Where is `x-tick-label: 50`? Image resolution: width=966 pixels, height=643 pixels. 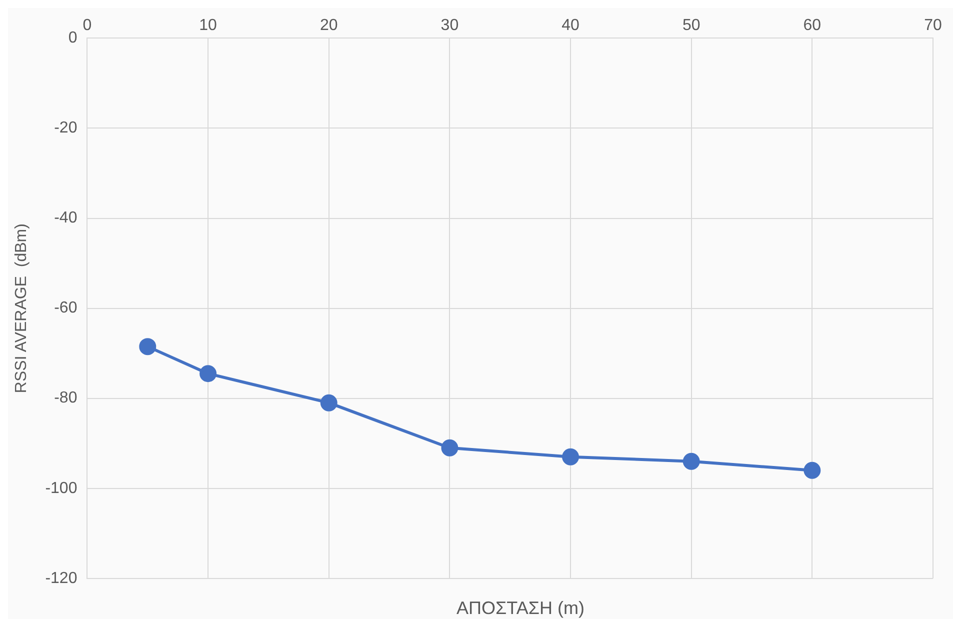 x-tick-label: 50 is located at coordinates (691, 25).